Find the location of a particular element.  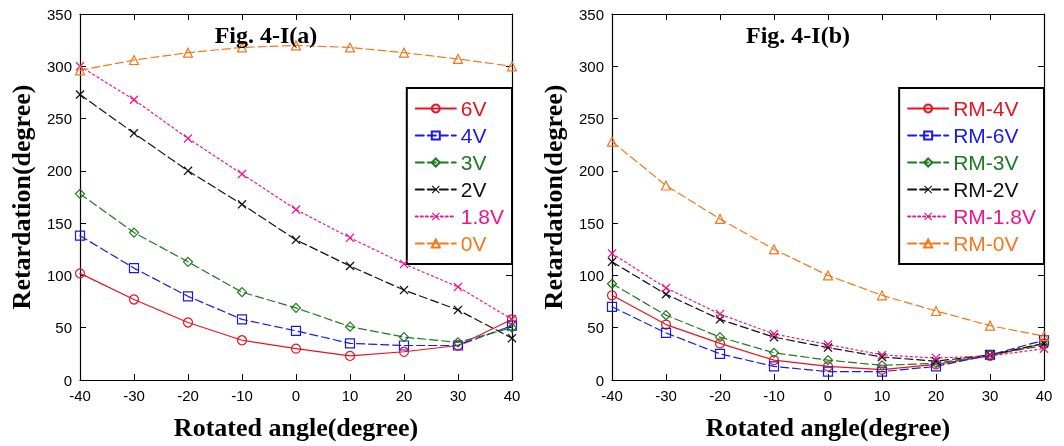

x-tick-label: -30 is located at coordinates (666, 395).